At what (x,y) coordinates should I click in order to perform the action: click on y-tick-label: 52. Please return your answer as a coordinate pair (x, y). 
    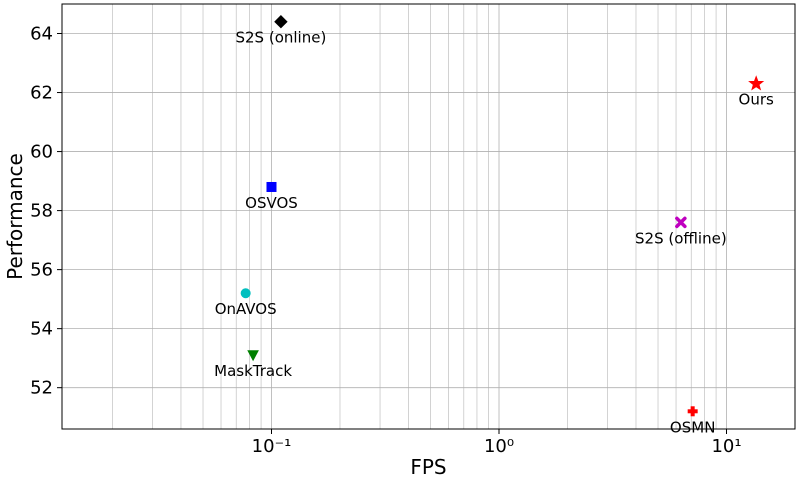
    Looking at the image, I should click on (41, 388).